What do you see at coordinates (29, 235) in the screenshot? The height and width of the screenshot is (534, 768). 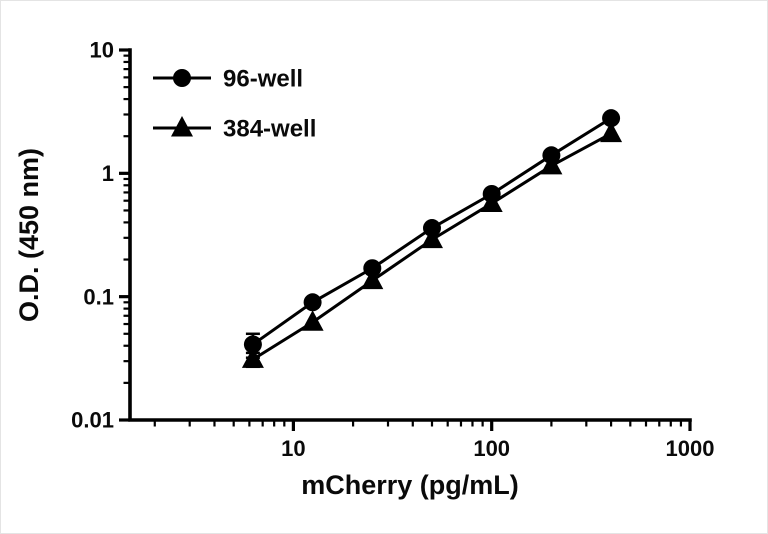 I see `y-axis-title: O.D. (450 nm)` at bounding box center [29, 235].